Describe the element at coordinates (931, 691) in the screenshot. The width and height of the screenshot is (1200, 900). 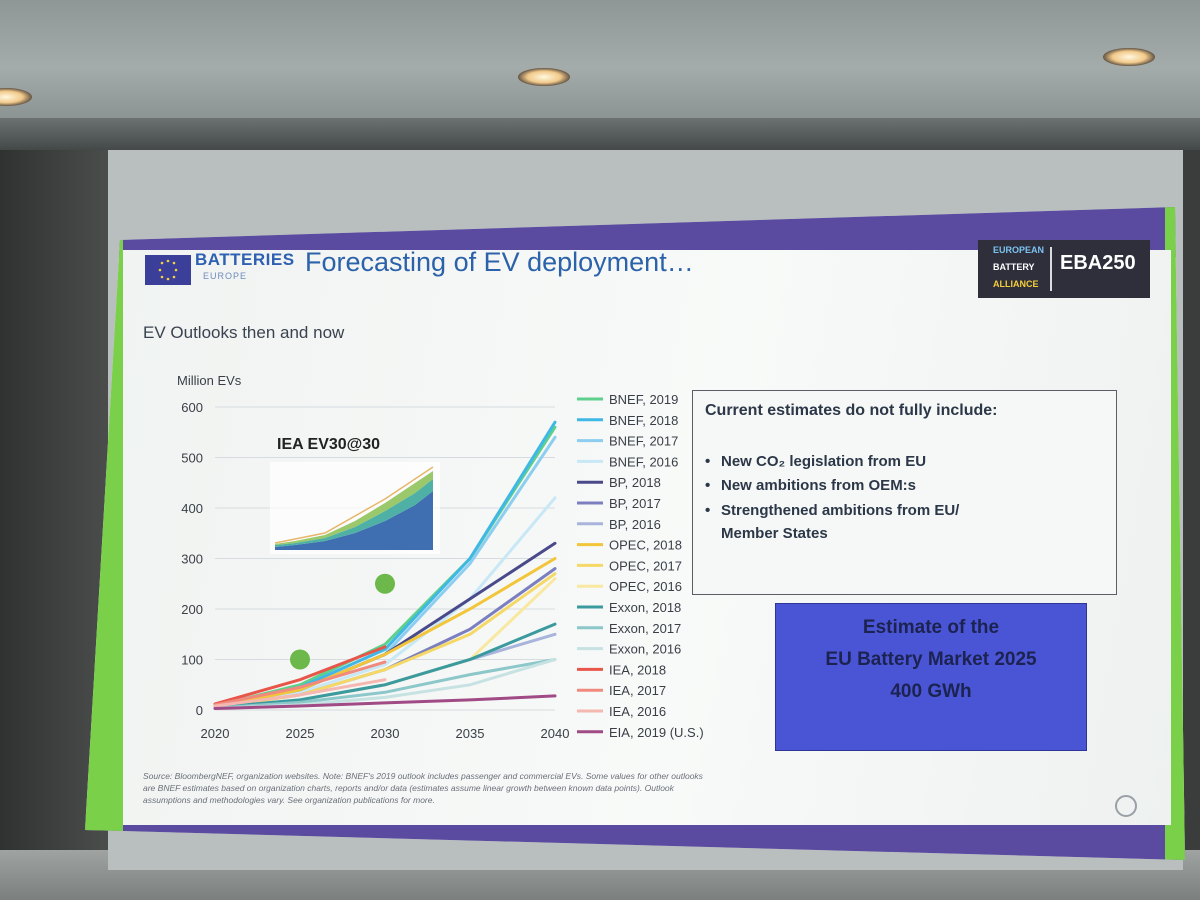
I see `market-line-3: 400 GWh` at that location.